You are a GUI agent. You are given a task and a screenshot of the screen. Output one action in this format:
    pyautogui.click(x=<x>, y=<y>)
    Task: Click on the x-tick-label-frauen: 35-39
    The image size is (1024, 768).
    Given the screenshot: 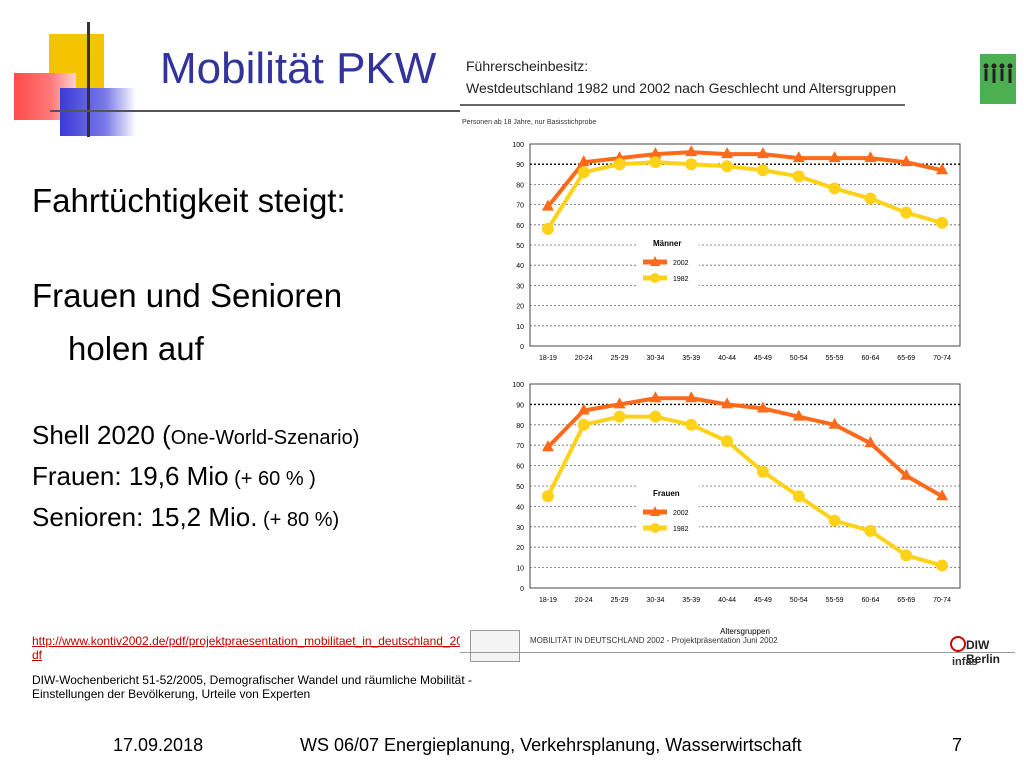 What is the action you would take?
    pyautogui.click(x=691, y=600)
    